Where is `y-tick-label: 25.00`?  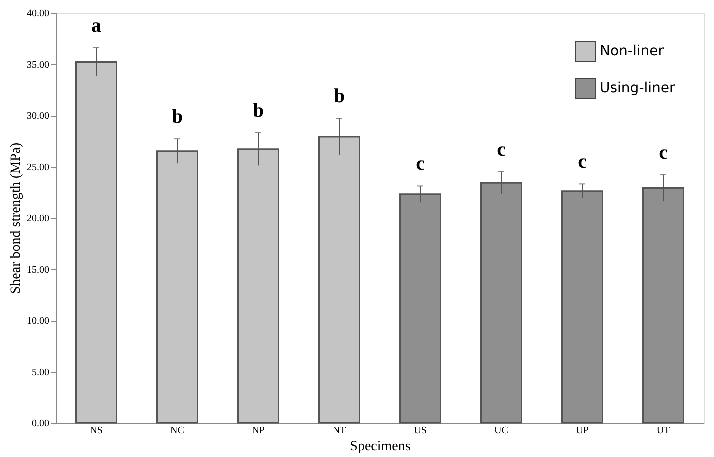 y-tick-label: 25.00 is located at coordinates (38, 168).